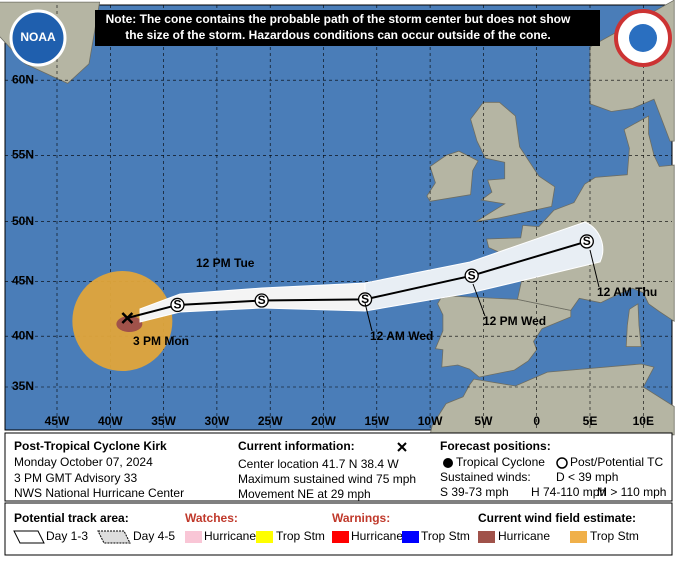 The image size is (680, 563). What do you see at coordinates (296, 446) in the screenshot?
I see `current-title: Current information:` at bounding box center [296, 446].